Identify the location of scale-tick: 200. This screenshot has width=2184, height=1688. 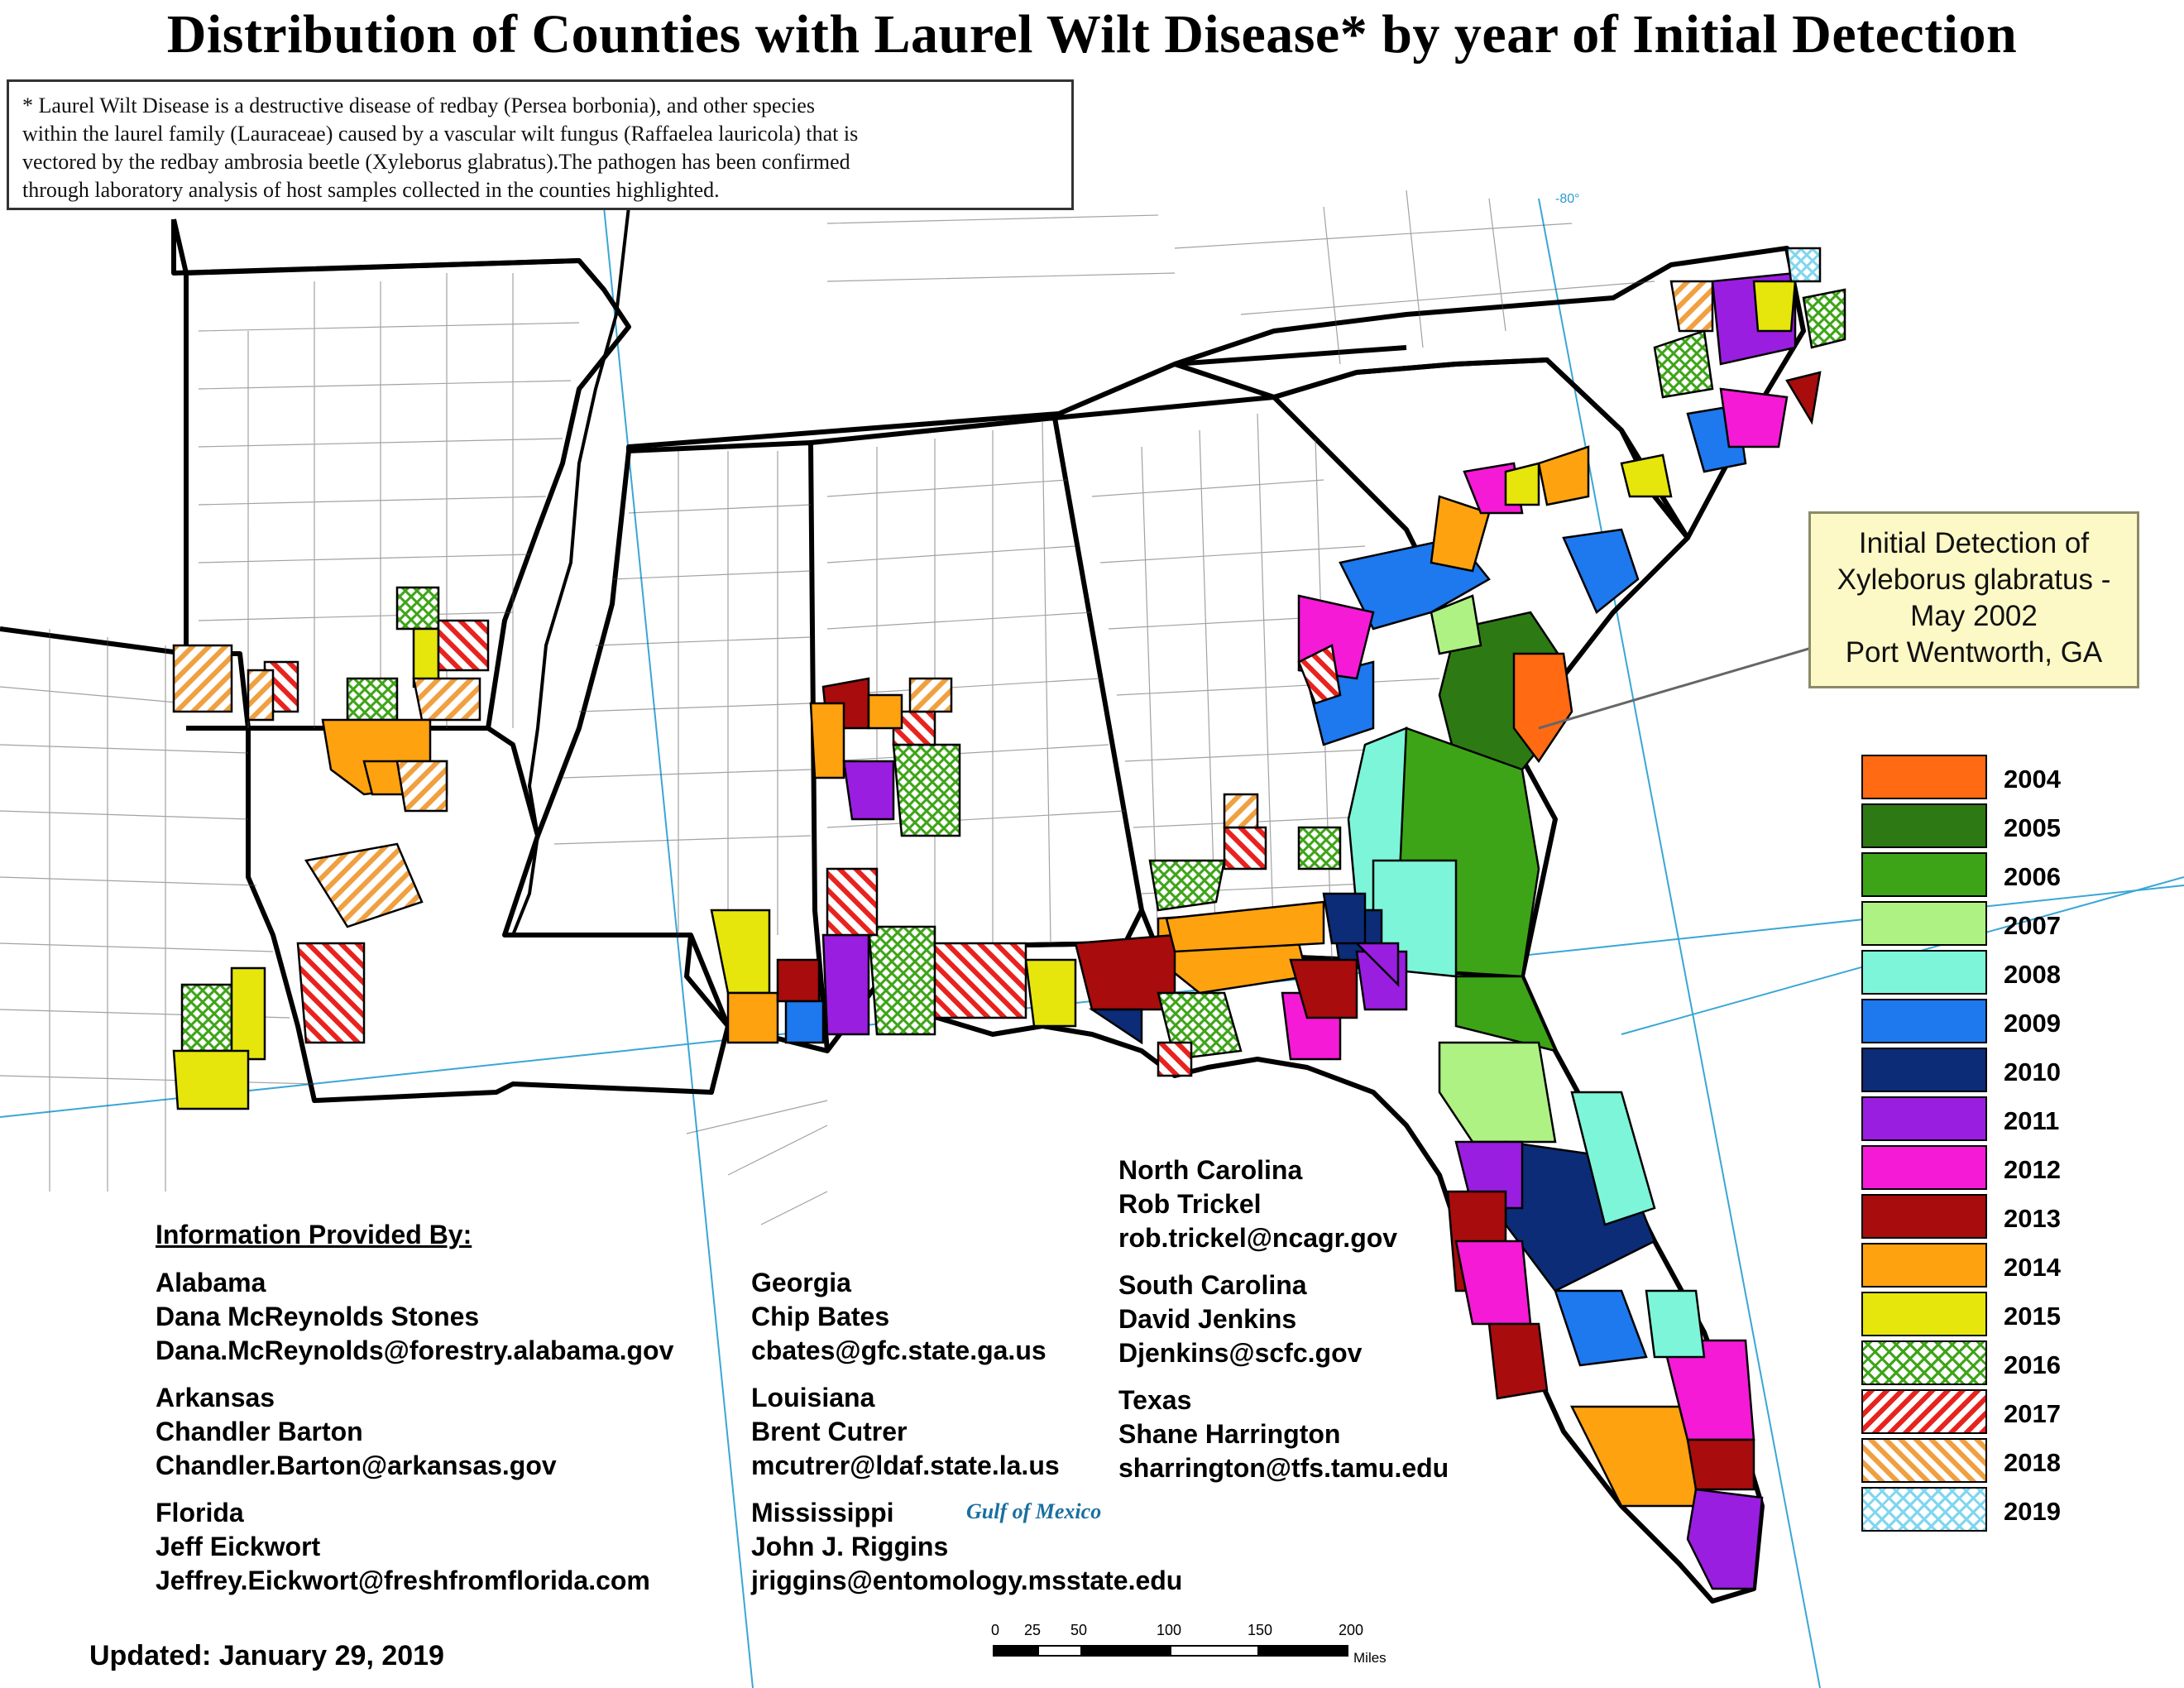
(1351, 1630).